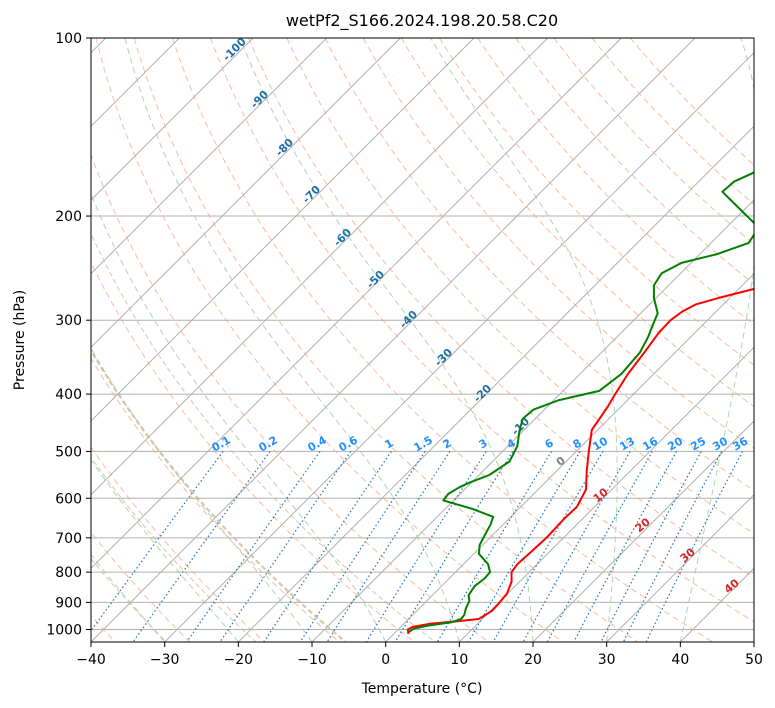  Describe the element at coordinates (20, 340) in the screenshot. I see `y-axis-label: Pressure (hPa)` at that location.